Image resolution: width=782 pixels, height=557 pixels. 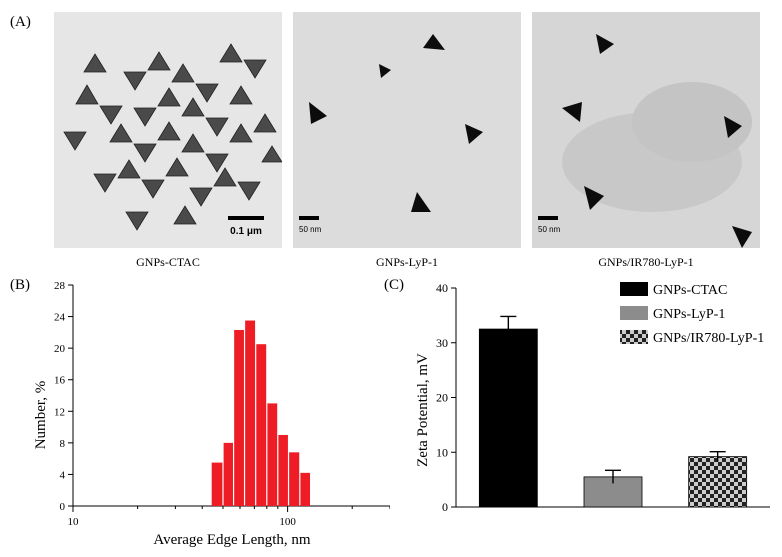 What do you see at coordinates (74, 522) in the screenshot?
I see `histogram-x-tick-label: 10` at bounding box center [74, 522].